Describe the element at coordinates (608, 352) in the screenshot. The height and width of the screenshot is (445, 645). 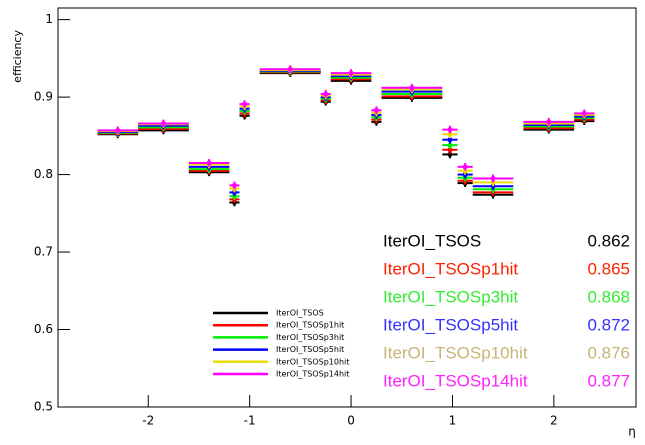
I see `annotation-value: 0.876` at that location.